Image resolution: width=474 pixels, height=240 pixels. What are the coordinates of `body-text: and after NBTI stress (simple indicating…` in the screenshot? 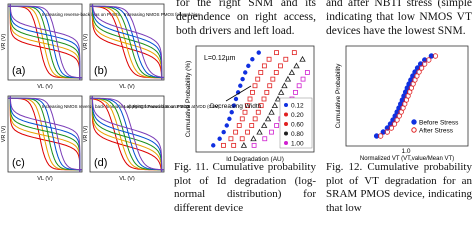 It's located at (399, 18).